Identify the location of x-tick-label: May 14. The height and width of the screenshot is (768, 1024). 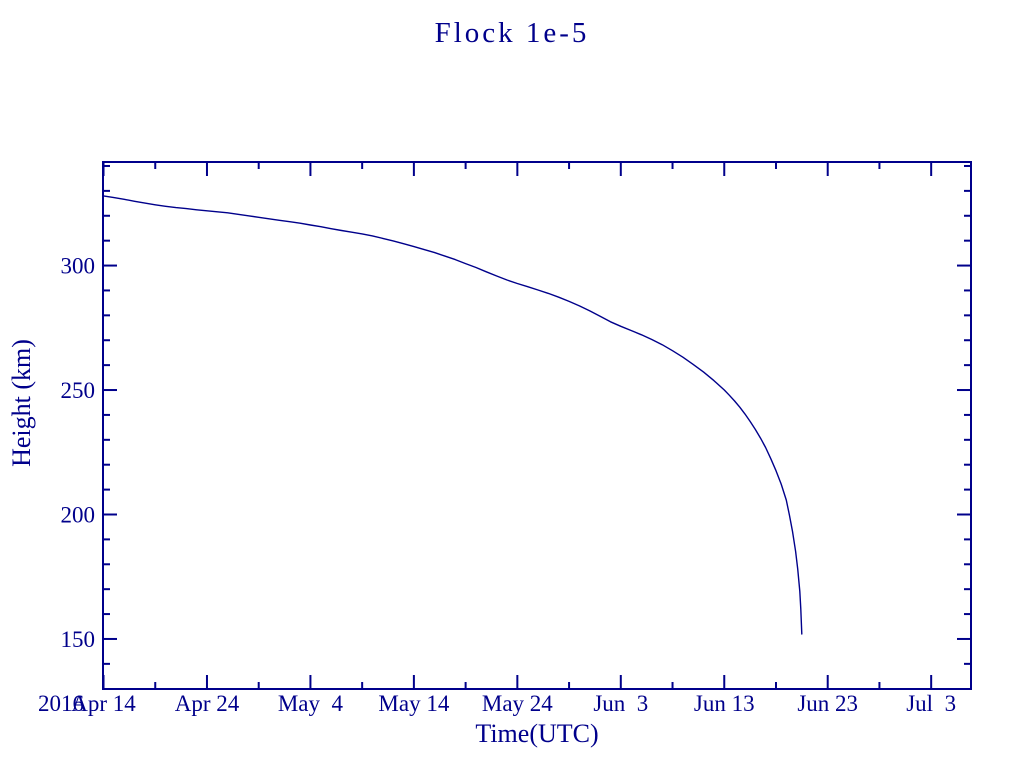
(413, 703).